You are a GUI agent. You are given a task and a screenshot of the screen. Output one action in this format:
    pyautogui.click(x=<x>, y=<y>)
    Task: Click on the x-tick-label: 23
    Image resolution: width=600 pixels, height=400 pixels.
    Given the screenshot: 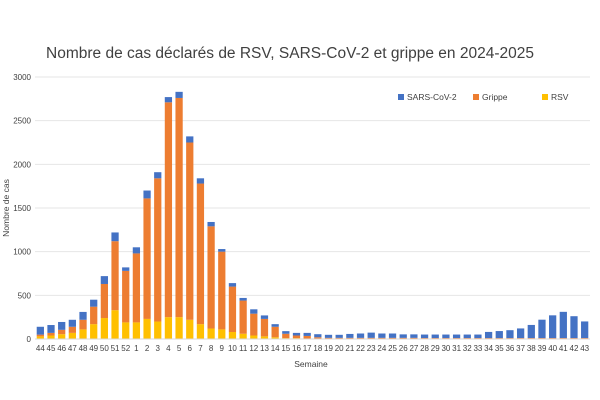 What is the action you would take?
    pyautogui.click(x=371, y=348)
    